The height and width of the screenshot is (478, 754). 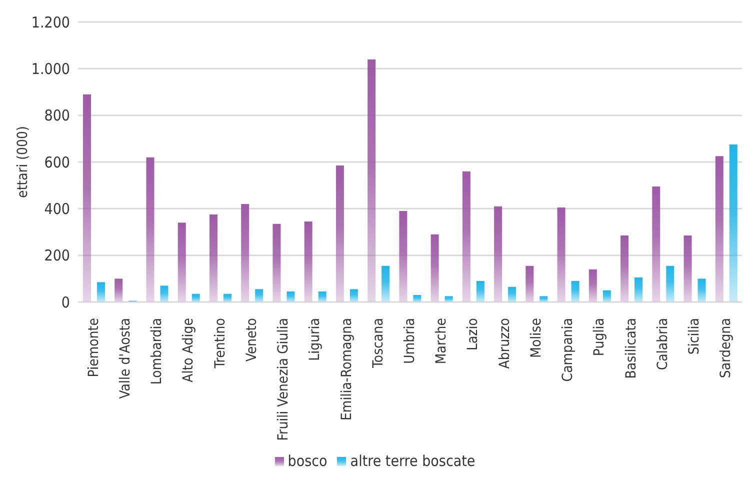 What do you see at coordinates (125, 358) in the screenshot?
I see `x-tick-label: Valle d'Aosta` at bounding box center [125, 358].